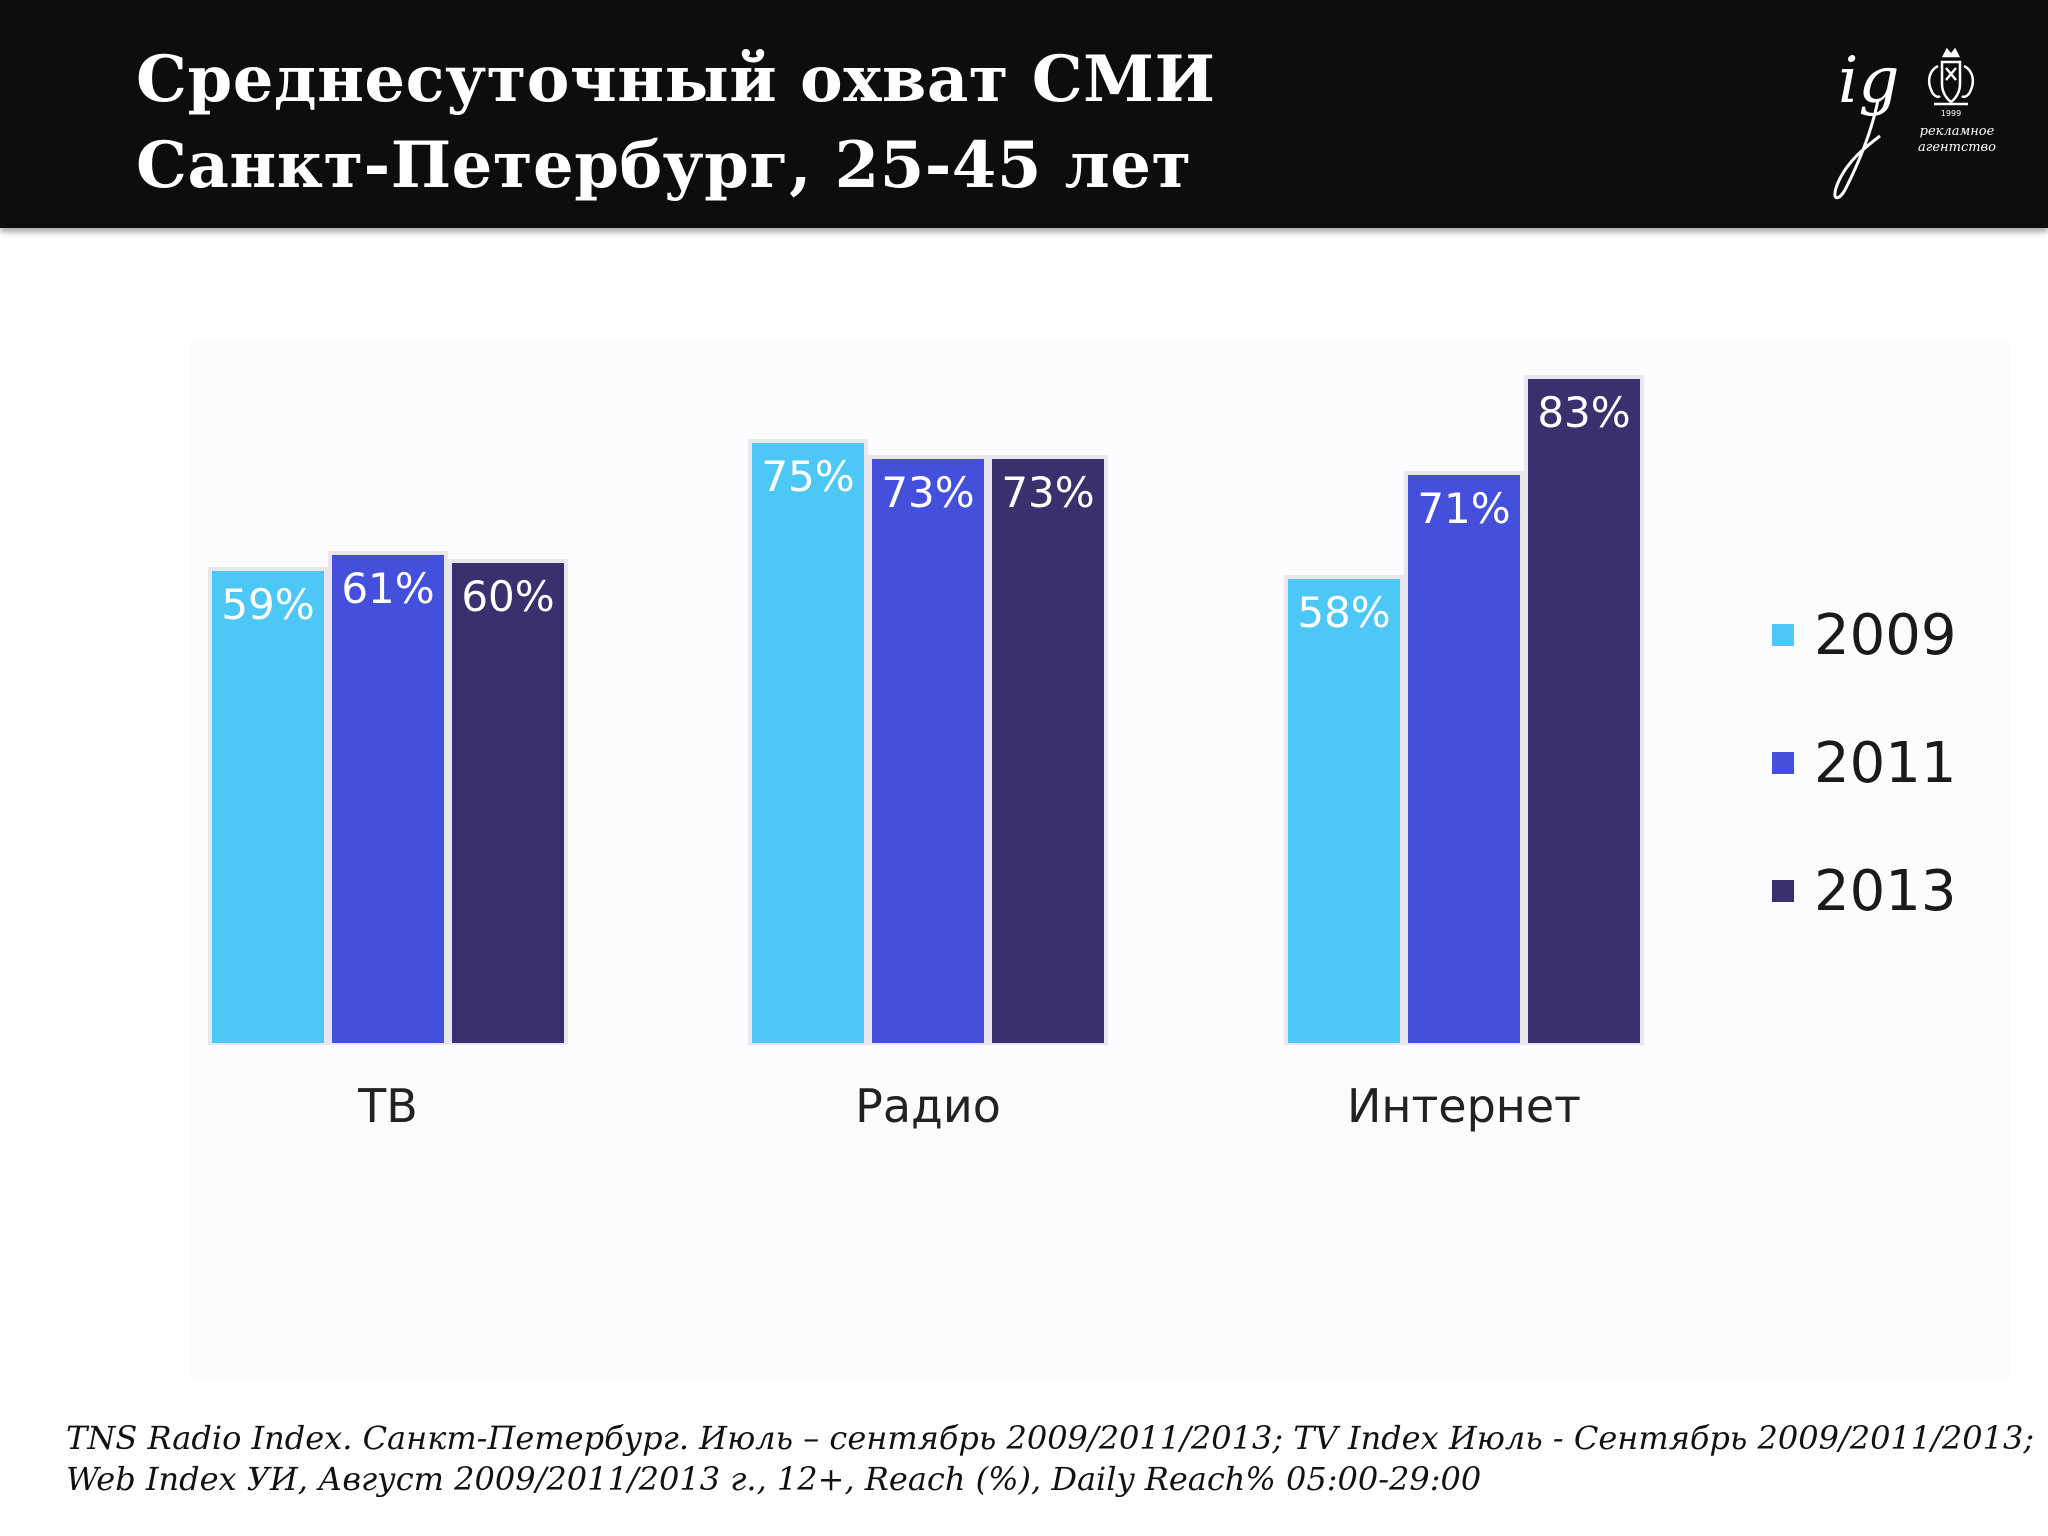 This screenshot has width=2048, height=1536. What do you see at coordinates (387, 588) in the screenshot?
I see `data-label: 61%` at bounding box center [387, 588].